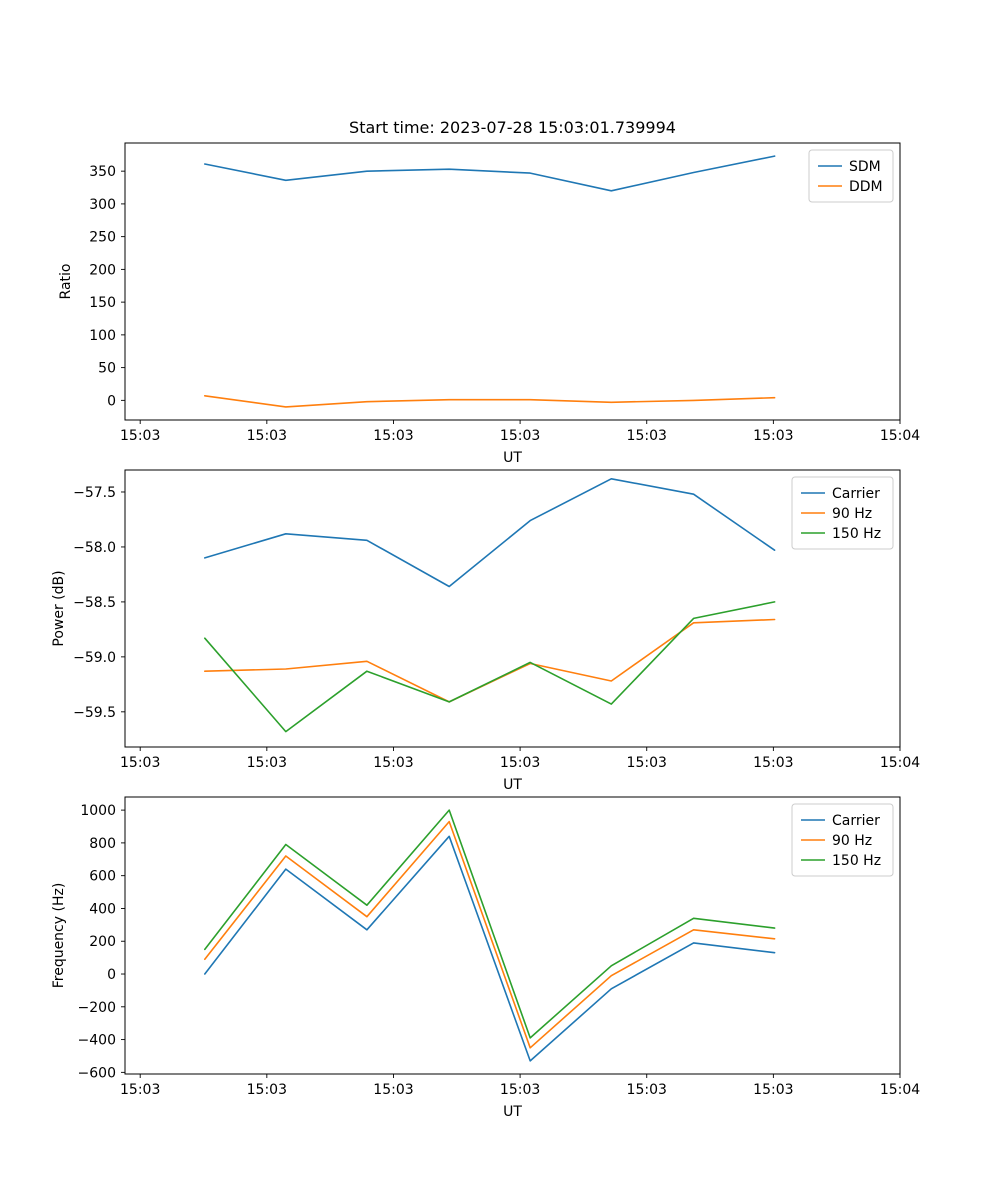 The height and width of the screenshot is (1200, 1000). I want to click on y-tick-label: −59.5, so click(94, 713).